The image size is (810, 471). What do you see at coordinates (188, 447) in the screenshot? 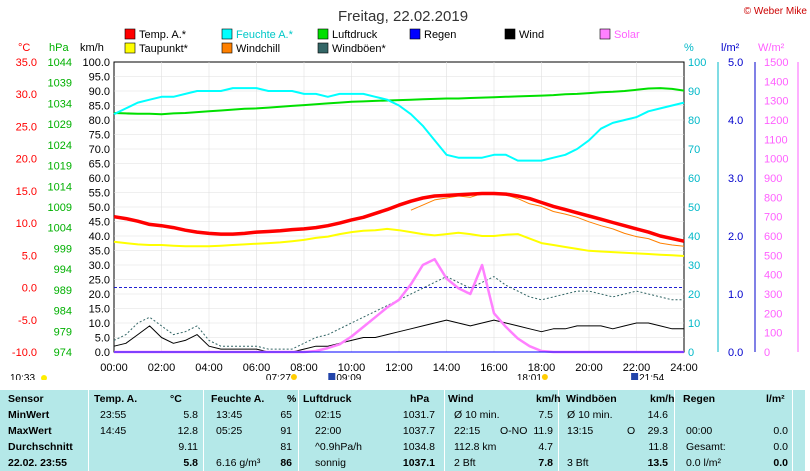
I see `stat-cell: 9.11` at bounding box center [188, 447].